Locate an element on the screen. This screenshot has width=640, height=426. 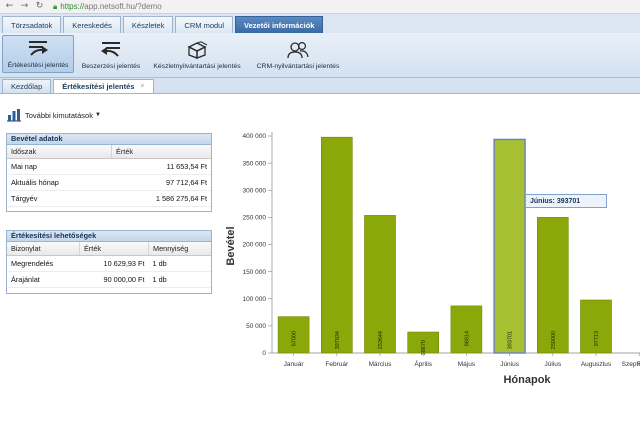
page-tab-bar: Kezdőlap Értékesítési jelentés × is located at coordinates (320, 86).